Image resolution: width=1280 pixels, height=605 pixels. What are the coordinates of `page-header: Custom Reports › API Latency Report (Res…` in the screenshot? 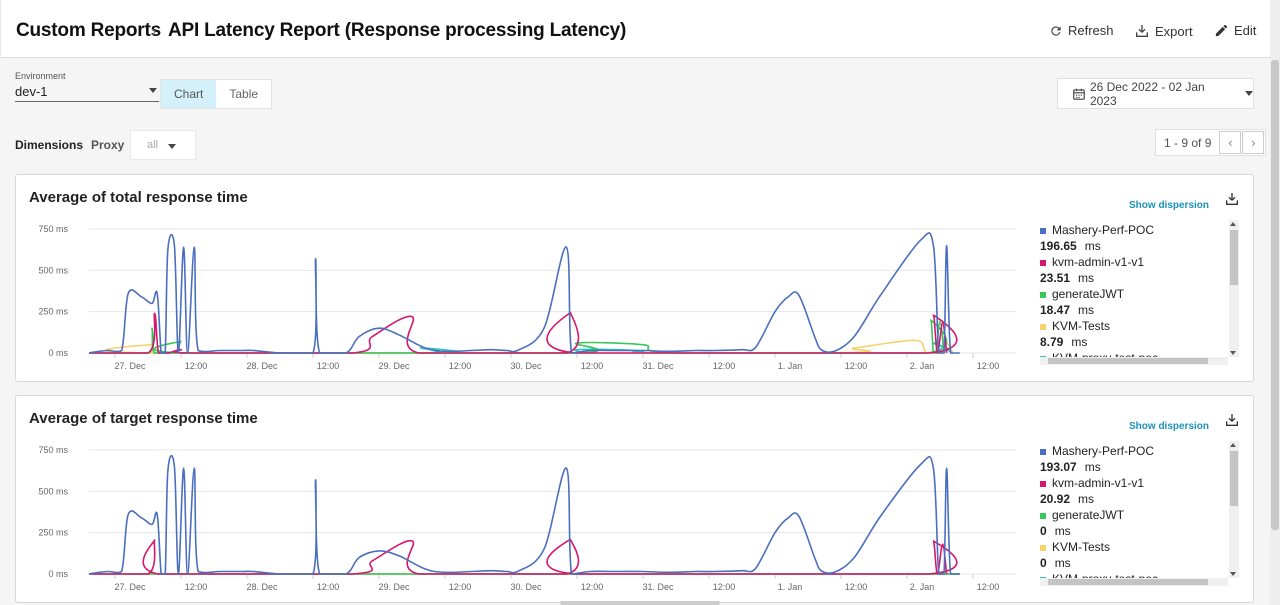 It's located at (635, 29).